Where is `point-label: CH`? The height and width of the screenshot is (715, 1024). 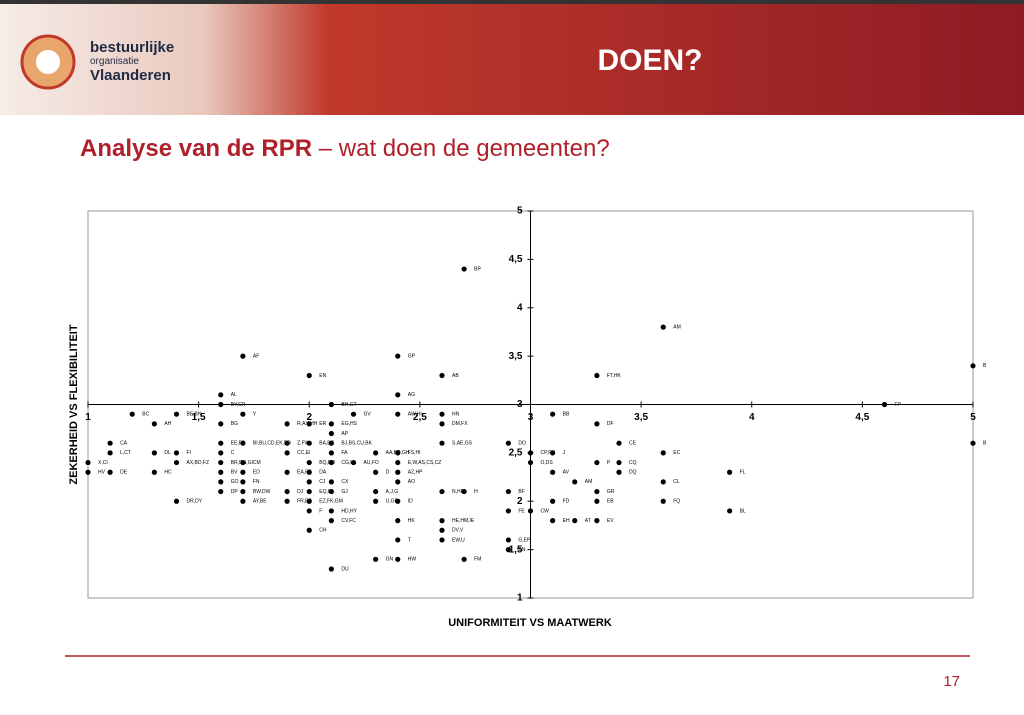 point-label: CH is located at coordinates (323, 531).